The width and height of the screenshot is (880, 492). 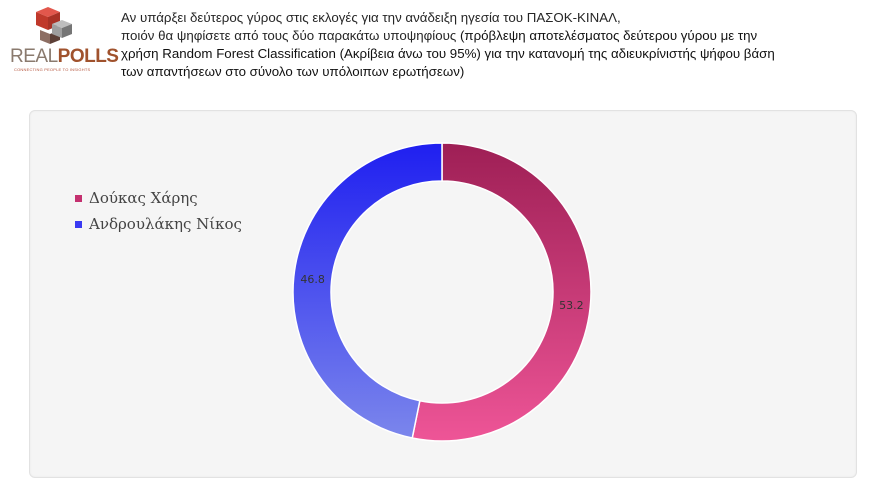 What do you see at coordinates (312, 279) in the screenshot?
I see `data-label-androulakis: 46.8` at bounding box center [312, 279].